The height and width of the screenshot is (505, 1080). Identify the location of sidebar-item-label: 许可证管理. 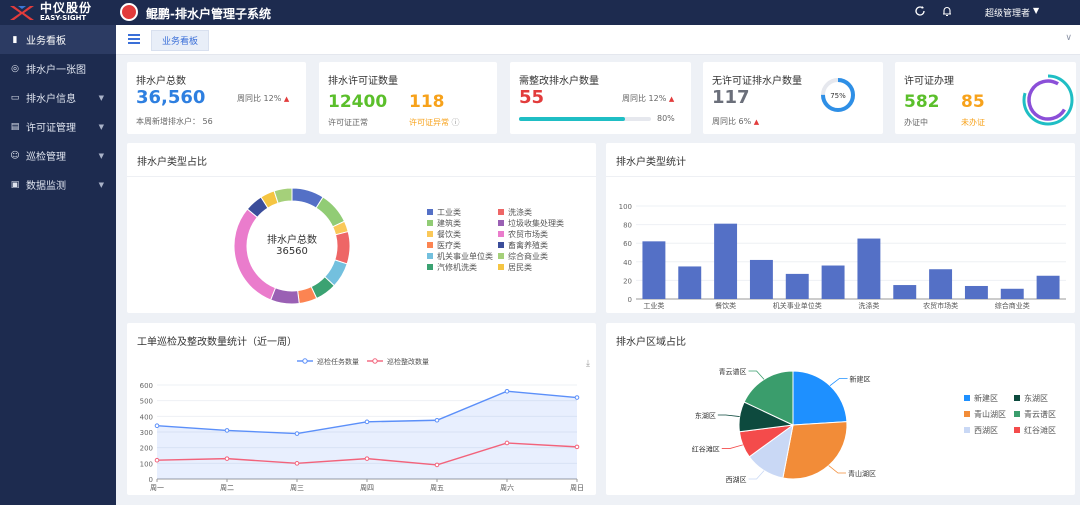
(51, 128).